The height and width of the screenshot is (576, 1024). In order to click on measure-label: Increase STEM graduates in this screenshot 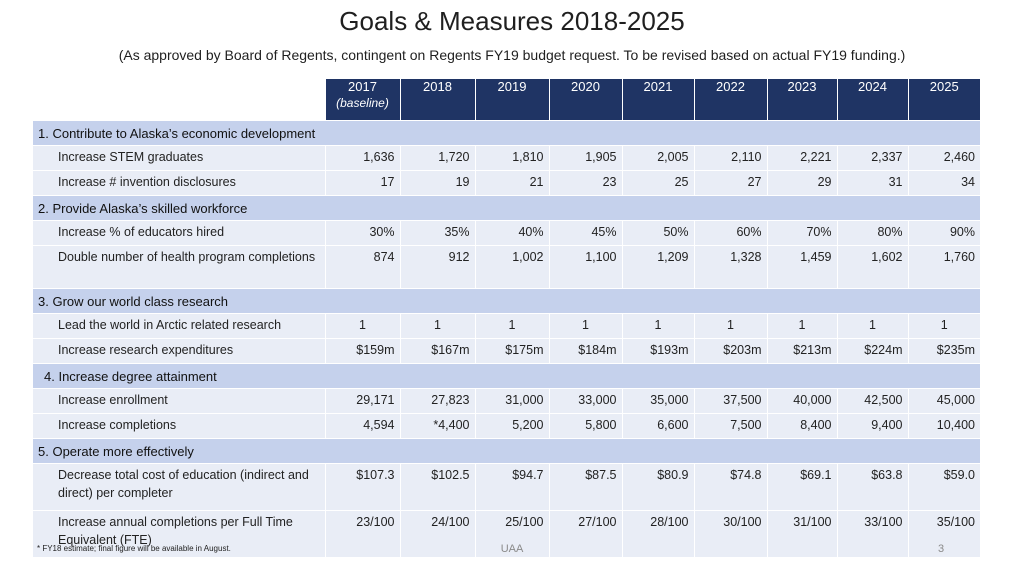, I will do `click(179, 158)`.